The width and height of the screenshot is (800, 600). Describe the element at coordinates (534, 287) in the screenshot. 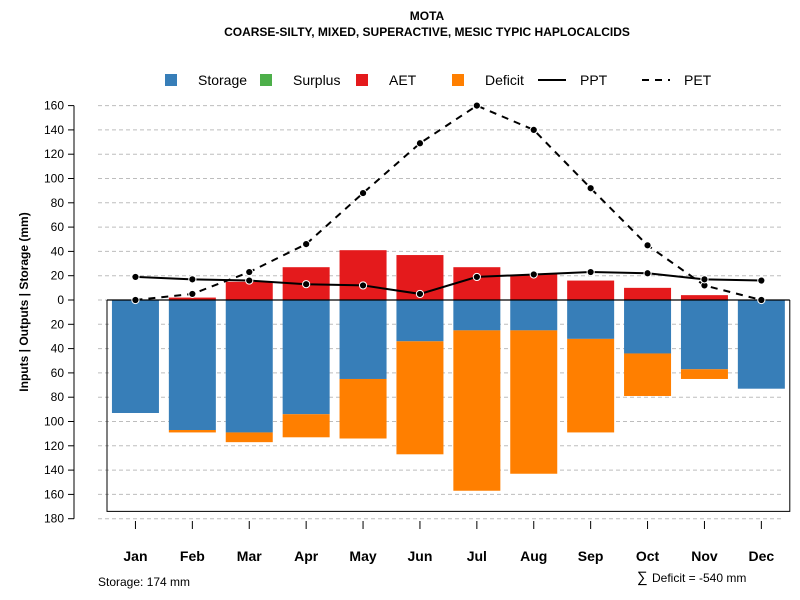

I see `bar-aet-aug` at that location.